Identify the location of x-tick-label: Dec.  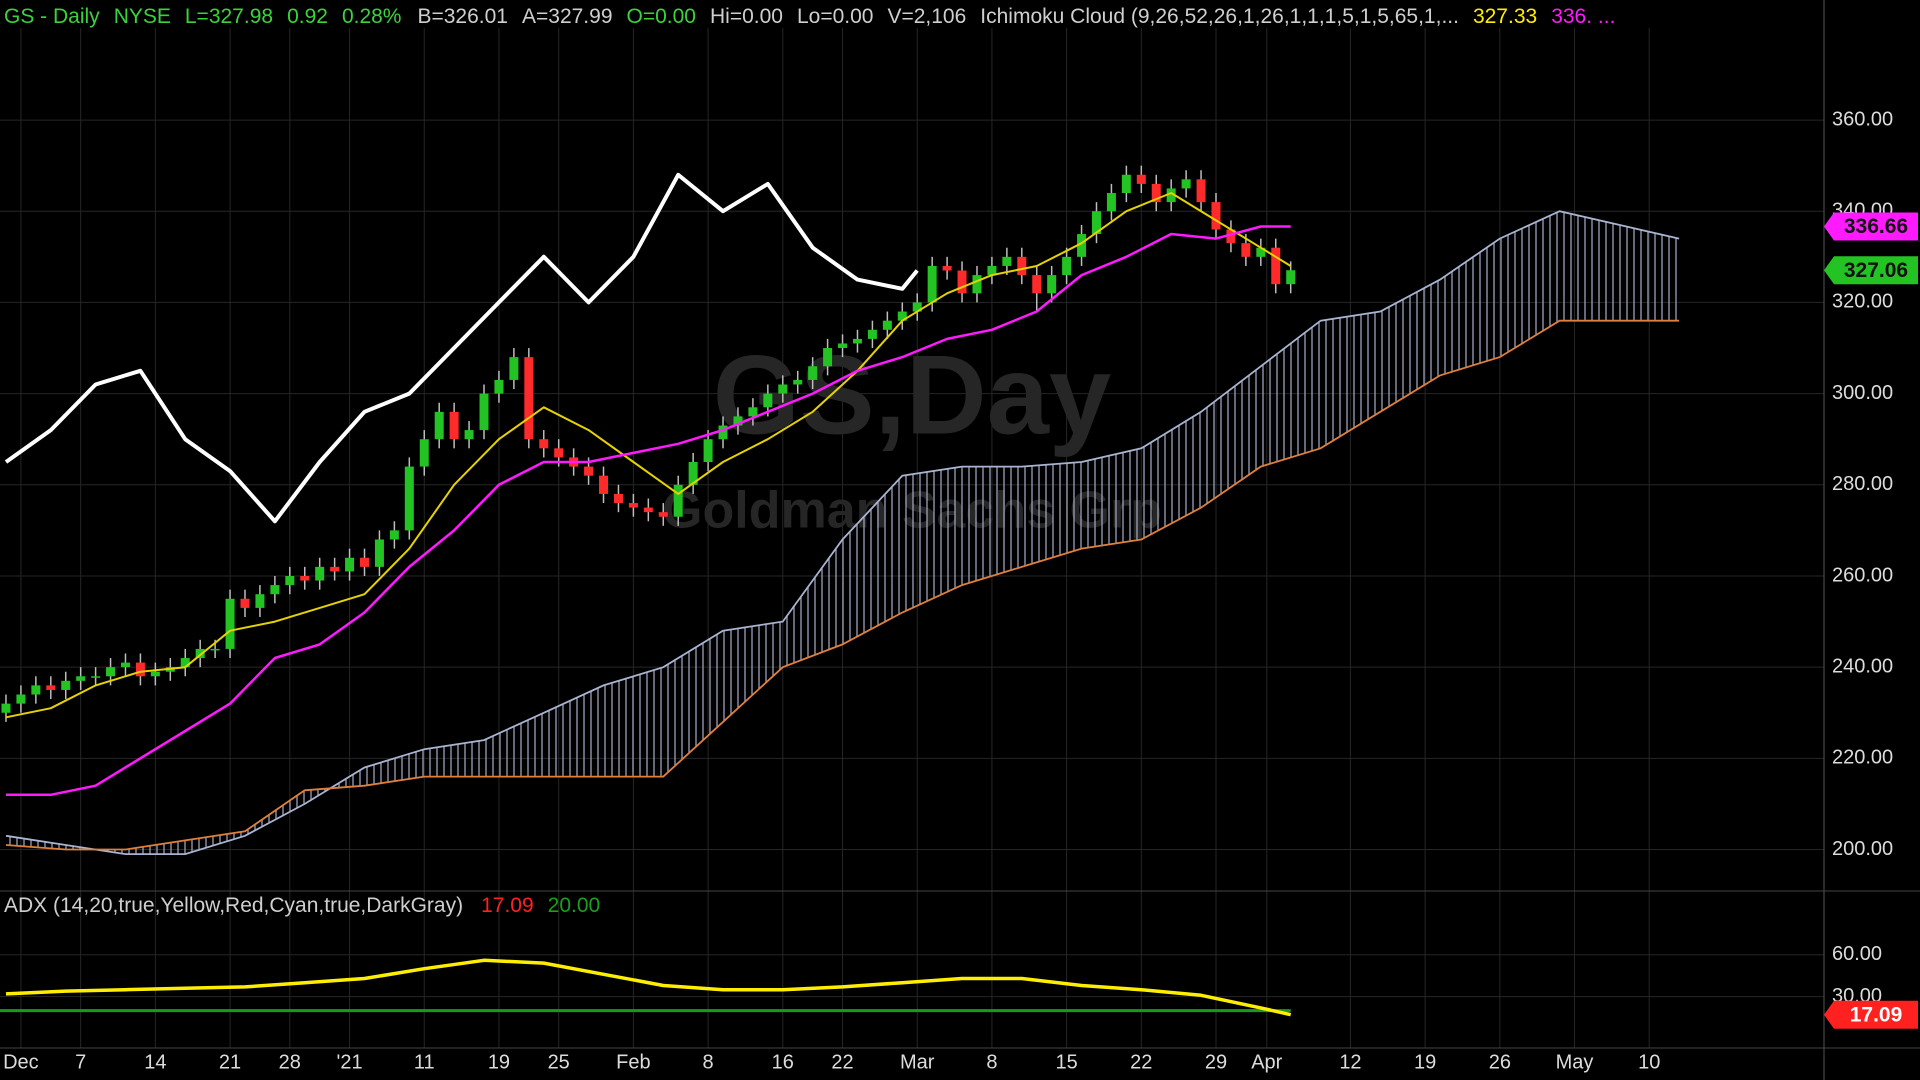
(21, 1062).